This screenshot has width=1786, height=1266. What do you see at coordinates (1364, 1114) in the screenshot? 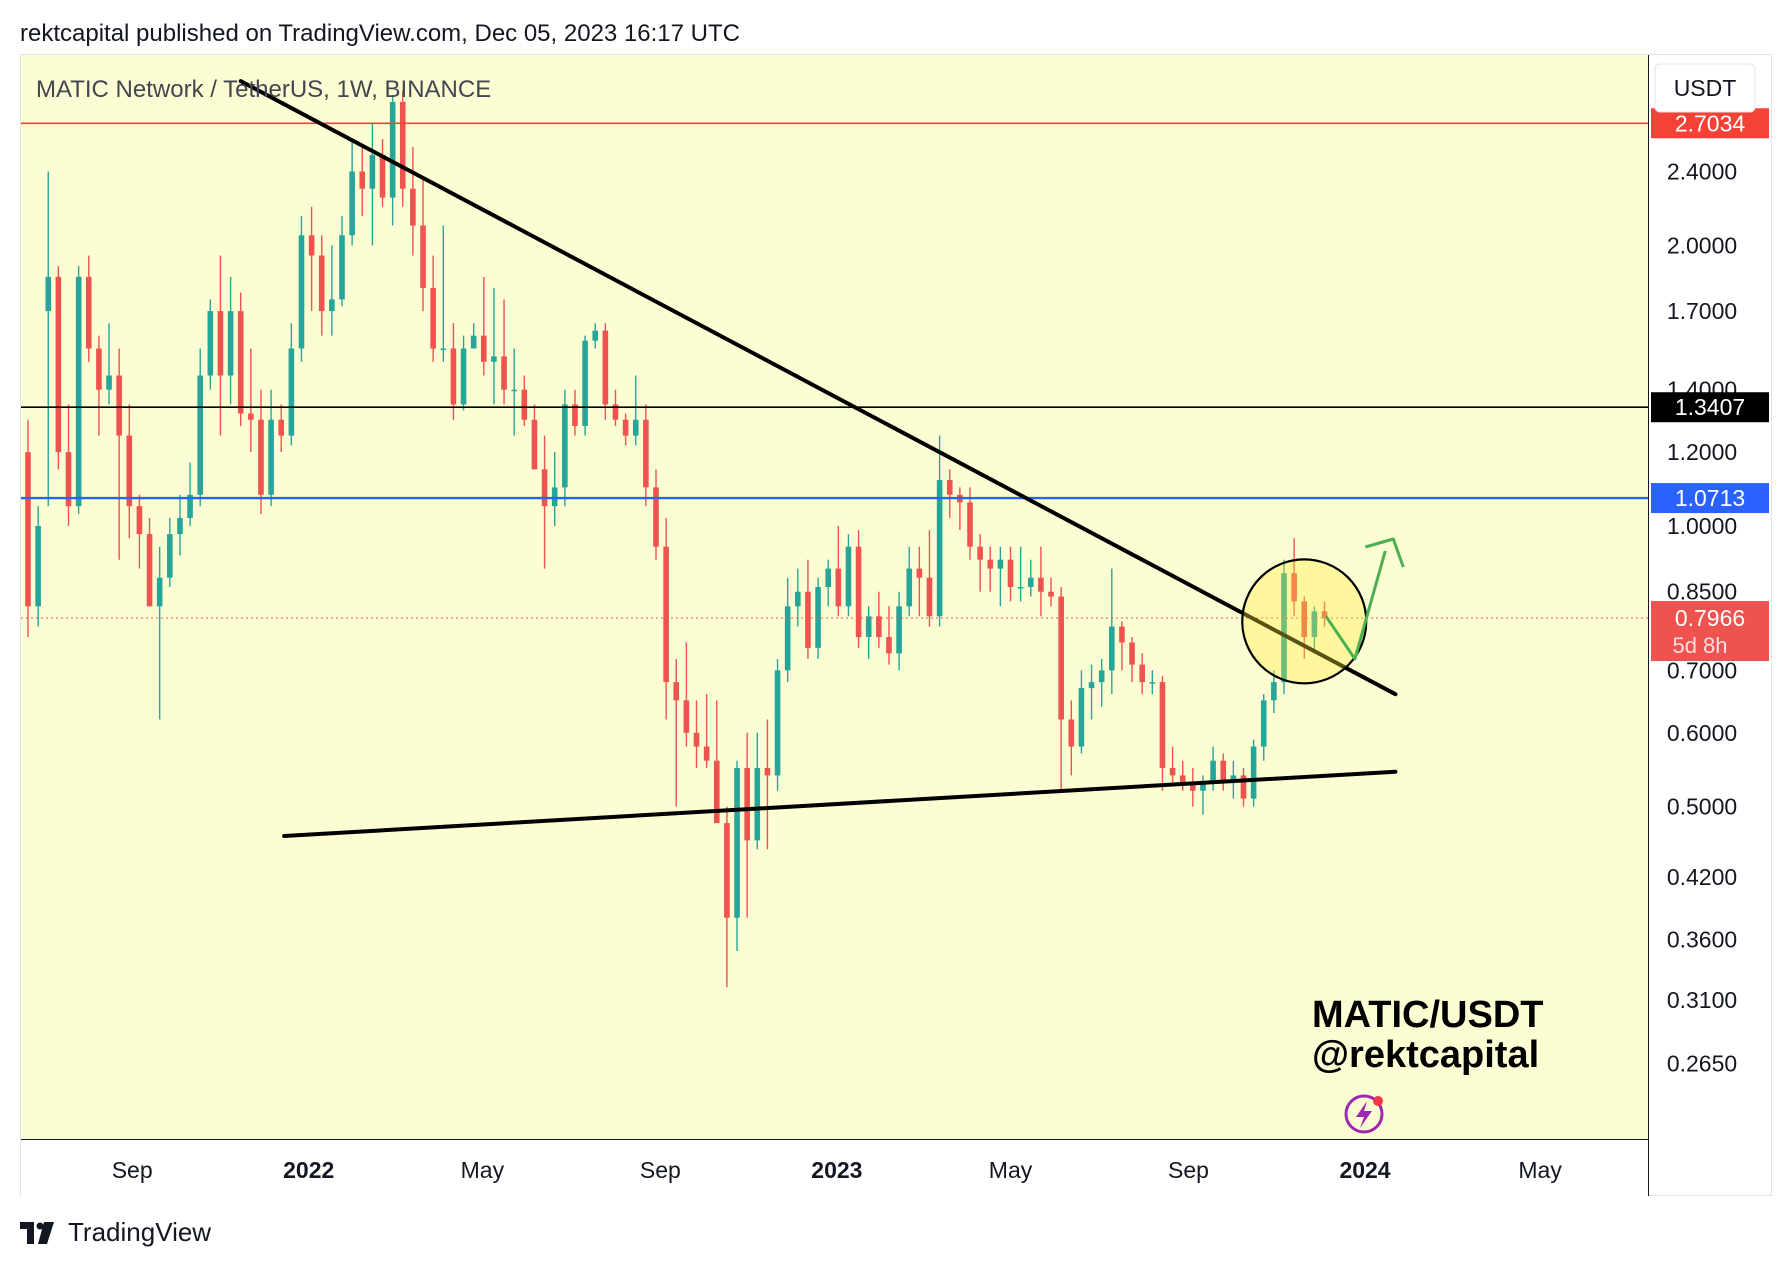
I see `lightning-icon` at bounding box center [1364, 1114].